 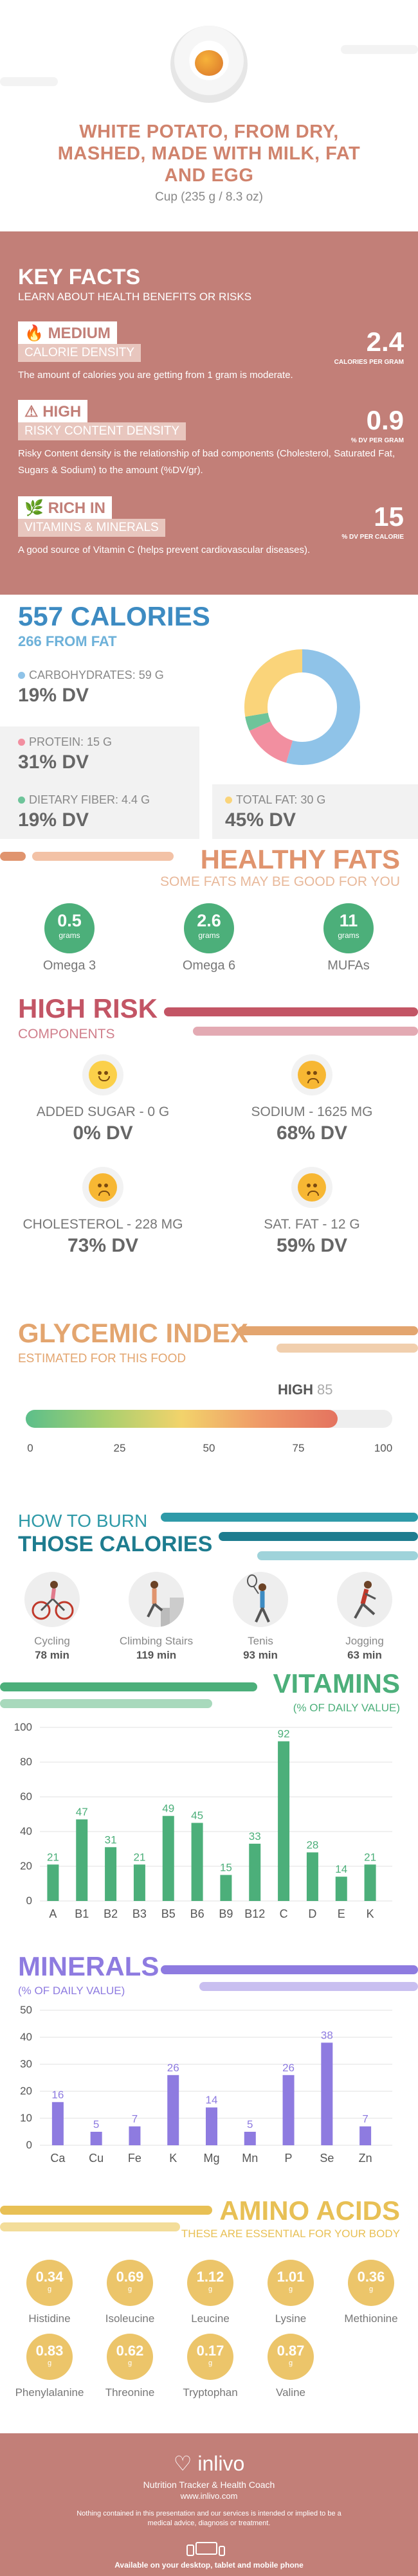 I want to click on activity-minutes: 63 min, so click(x=364, y=1655).